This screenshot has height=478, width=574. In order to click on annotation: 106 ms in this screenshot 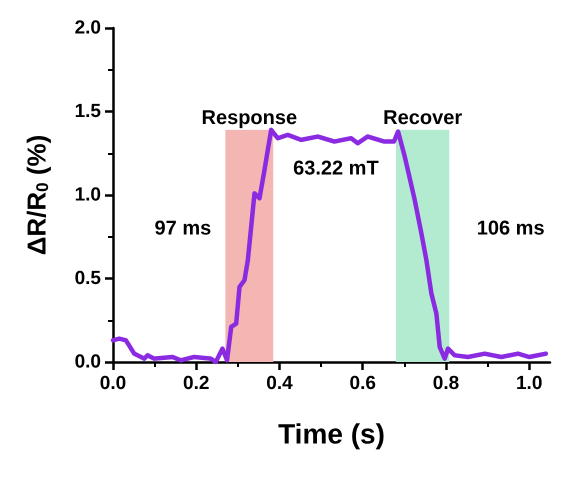, I will do `click(510, 228)`.